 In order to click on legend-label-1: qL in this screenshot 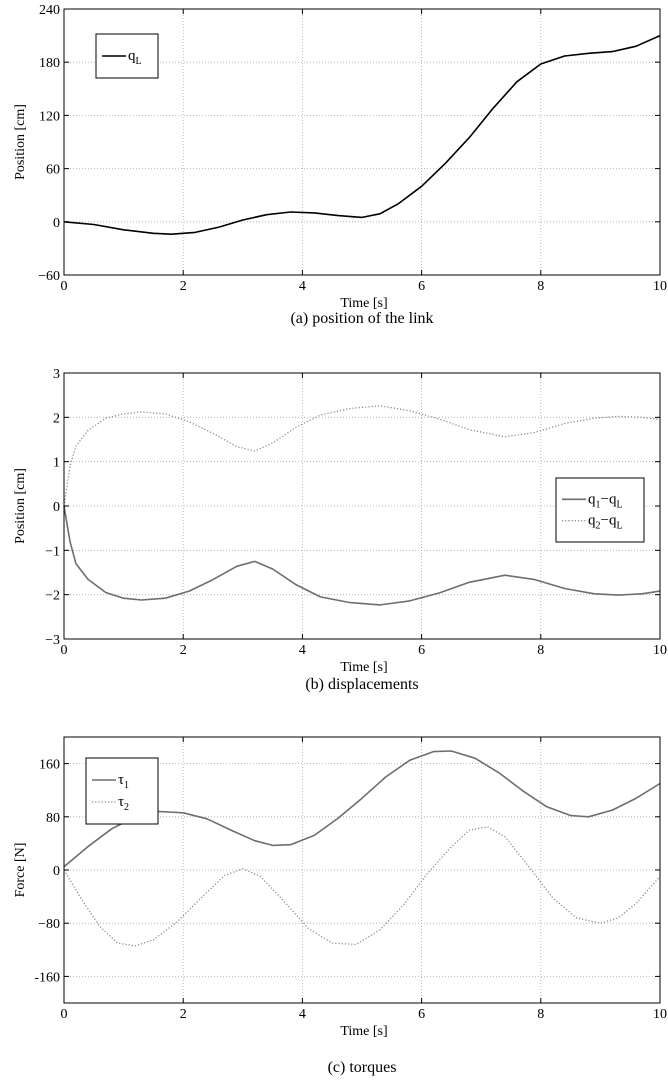, I will do `click(135, 57)`.